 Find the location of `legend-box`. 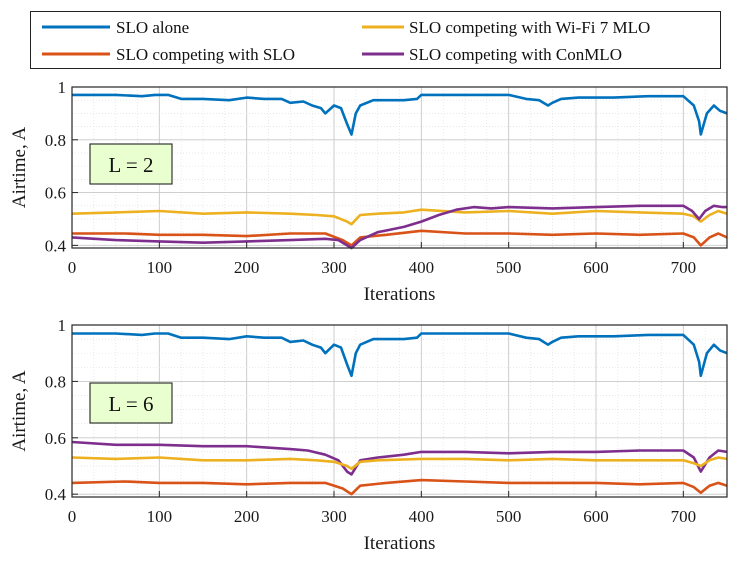

legend-box is located at coordinates (375, 40).